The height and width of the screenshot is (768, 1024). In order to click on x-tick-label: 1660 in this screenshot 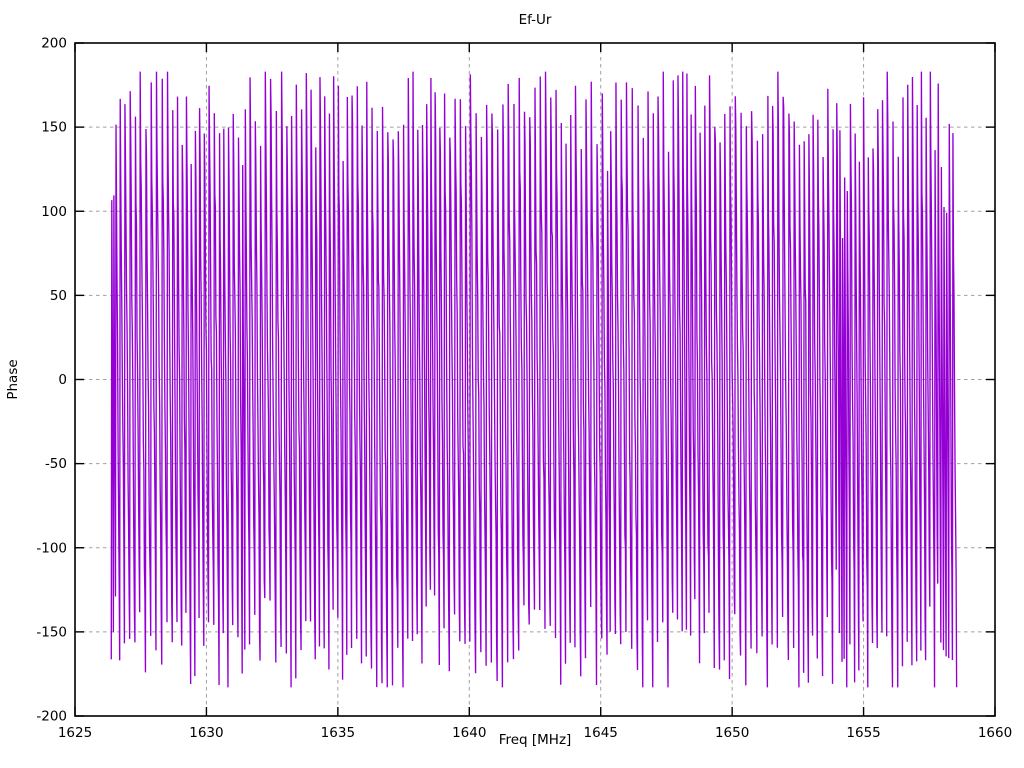, I will do `click(995, 733)`.